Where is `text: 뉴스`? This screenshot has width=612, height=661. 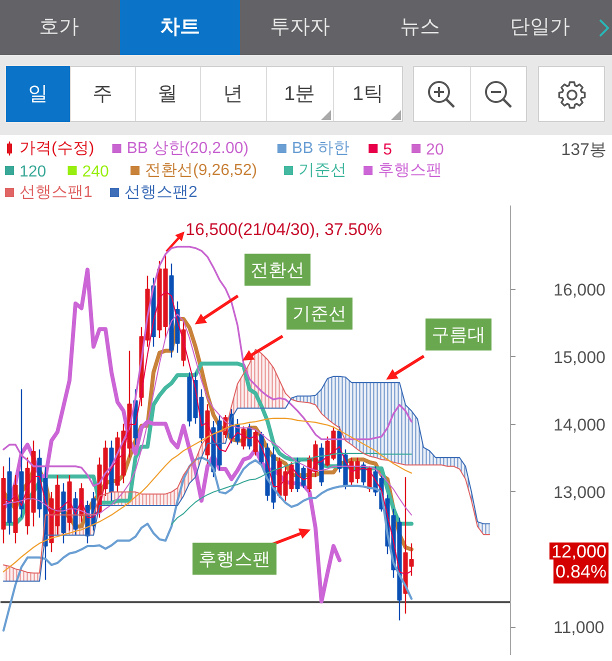
text: 뉴스 is located at coordinates (420, 27).